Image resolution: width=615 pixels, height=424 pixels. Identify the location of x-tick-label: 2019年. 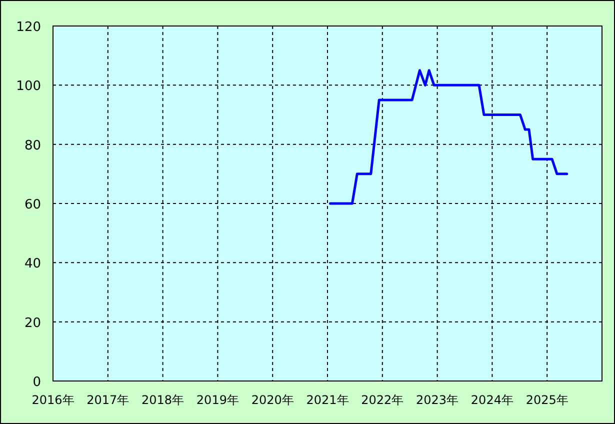
(217, 400).